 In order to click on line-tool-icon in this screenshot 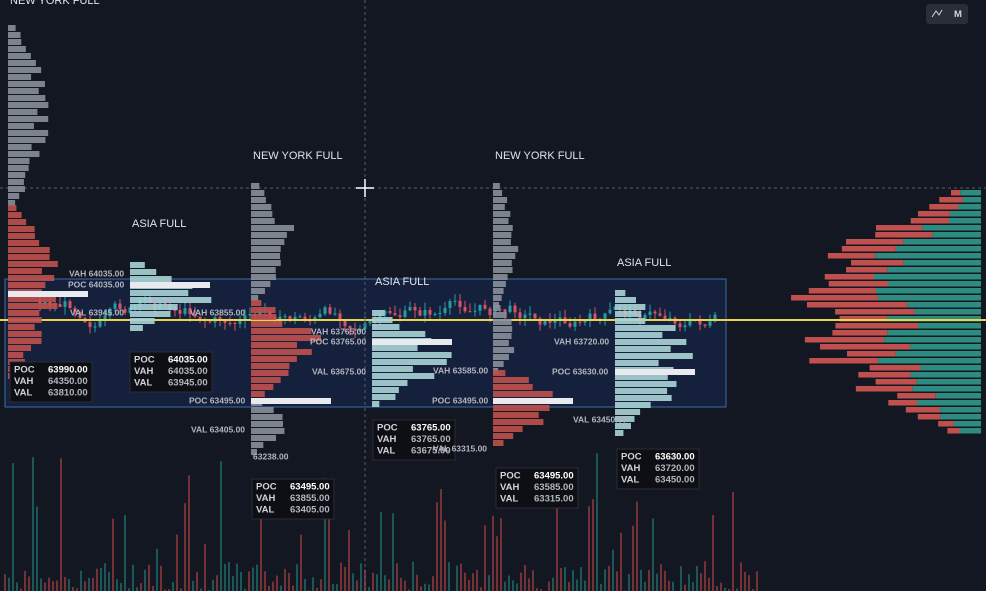, I will do `click(937, 13)`.